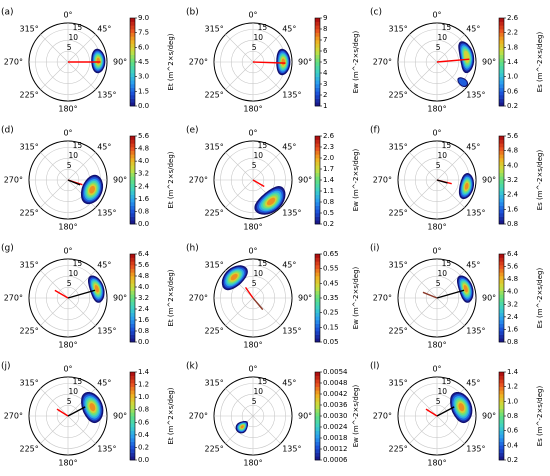 This screenshot has width=550, height=476. Describe the element at coordinates (521, 62) in the screenshot. I see `colorbar: 0.2 0.6 1.0 1.4 1.8 2.2 2.6 Es (m^-2×s/deg)` at that location.